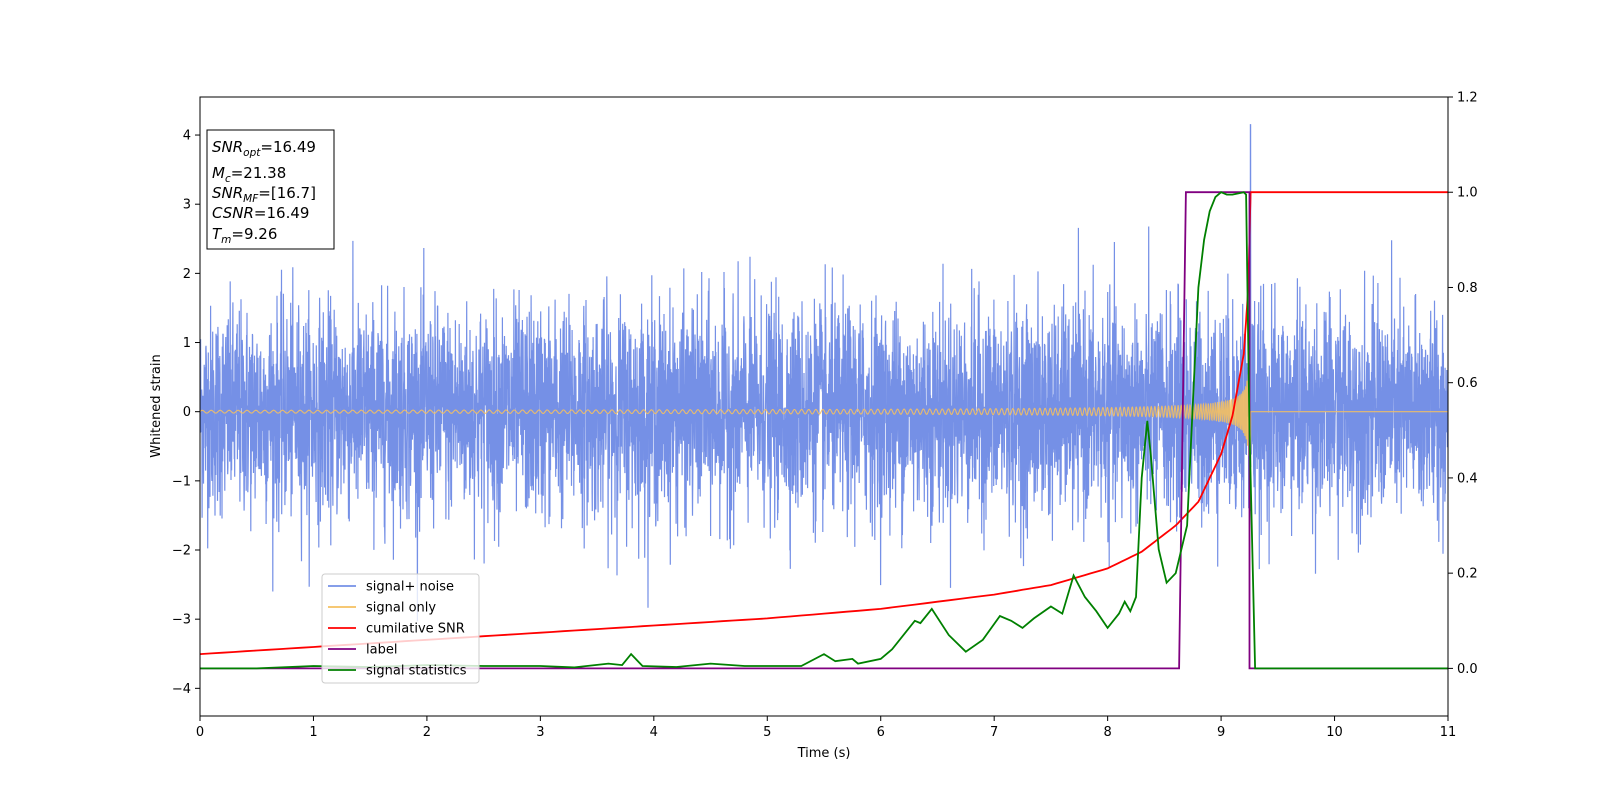  What do you see at coordinates (427, 732) in the screenshot?
I see `x-tick-label: 2` at bounding box center [427, 732].